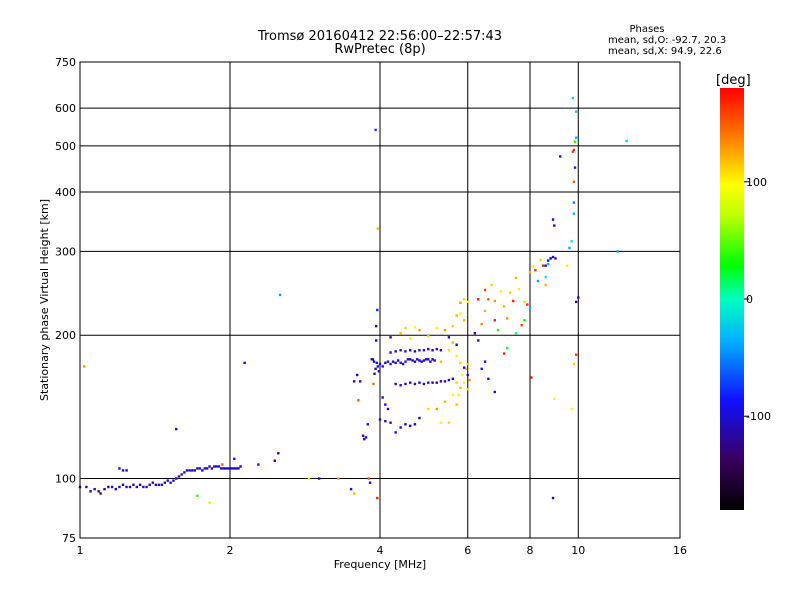 The image size is (800, 600). Describe the element at coordinates (680, 550) in the screenshot. I see `x-tick-label: 16` at that location.